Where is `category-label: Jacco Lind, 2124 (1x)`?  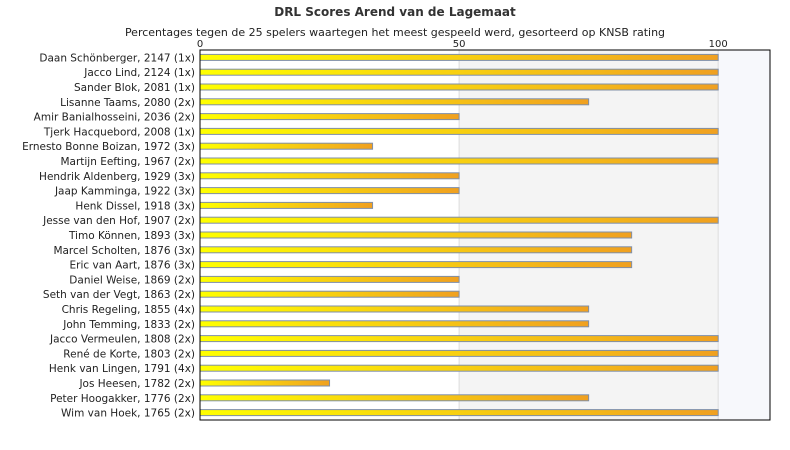 category-label: Jacco Lind, 2124 (1x) is located at coordinates (139, 73).